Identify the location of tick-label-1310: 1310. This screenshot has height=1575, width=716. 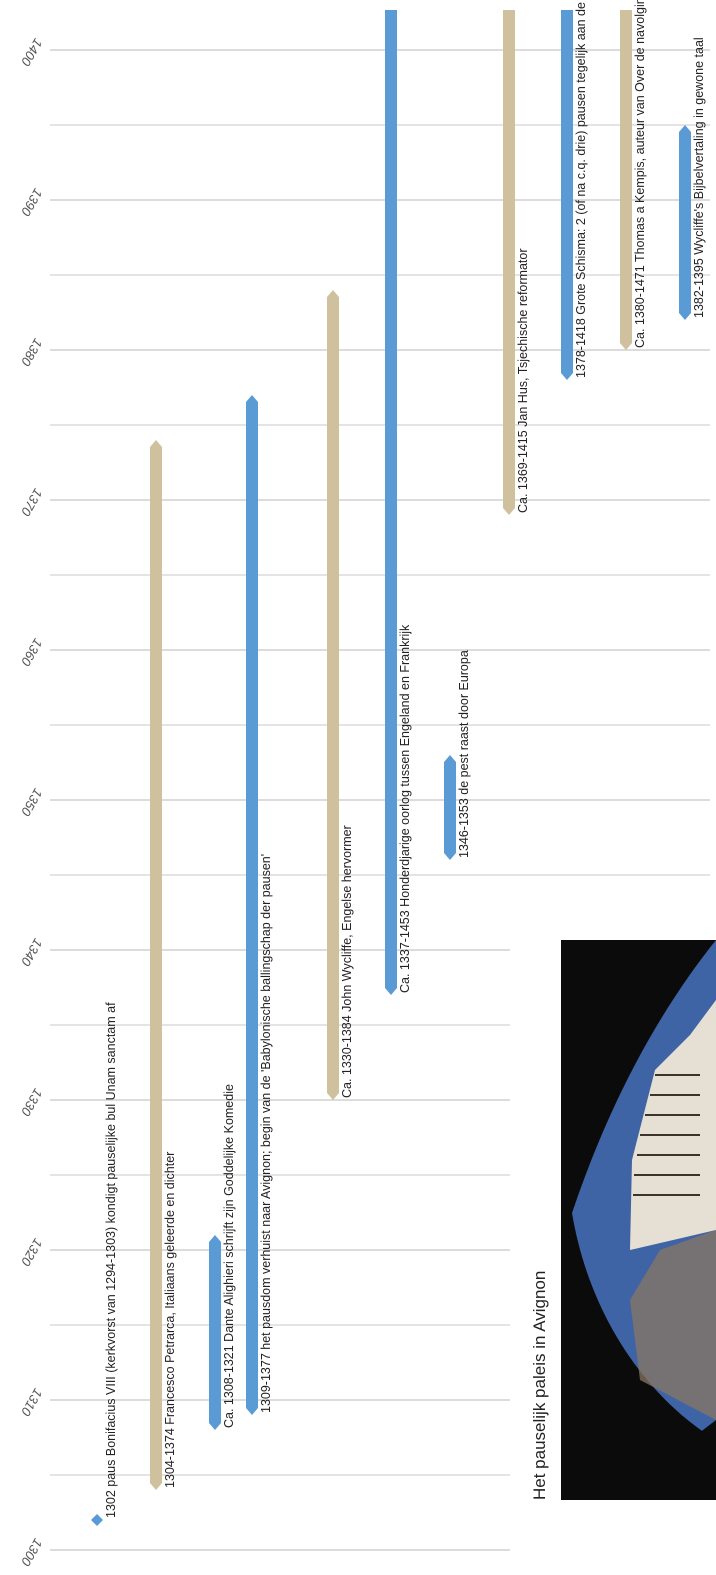
(32, 1402).